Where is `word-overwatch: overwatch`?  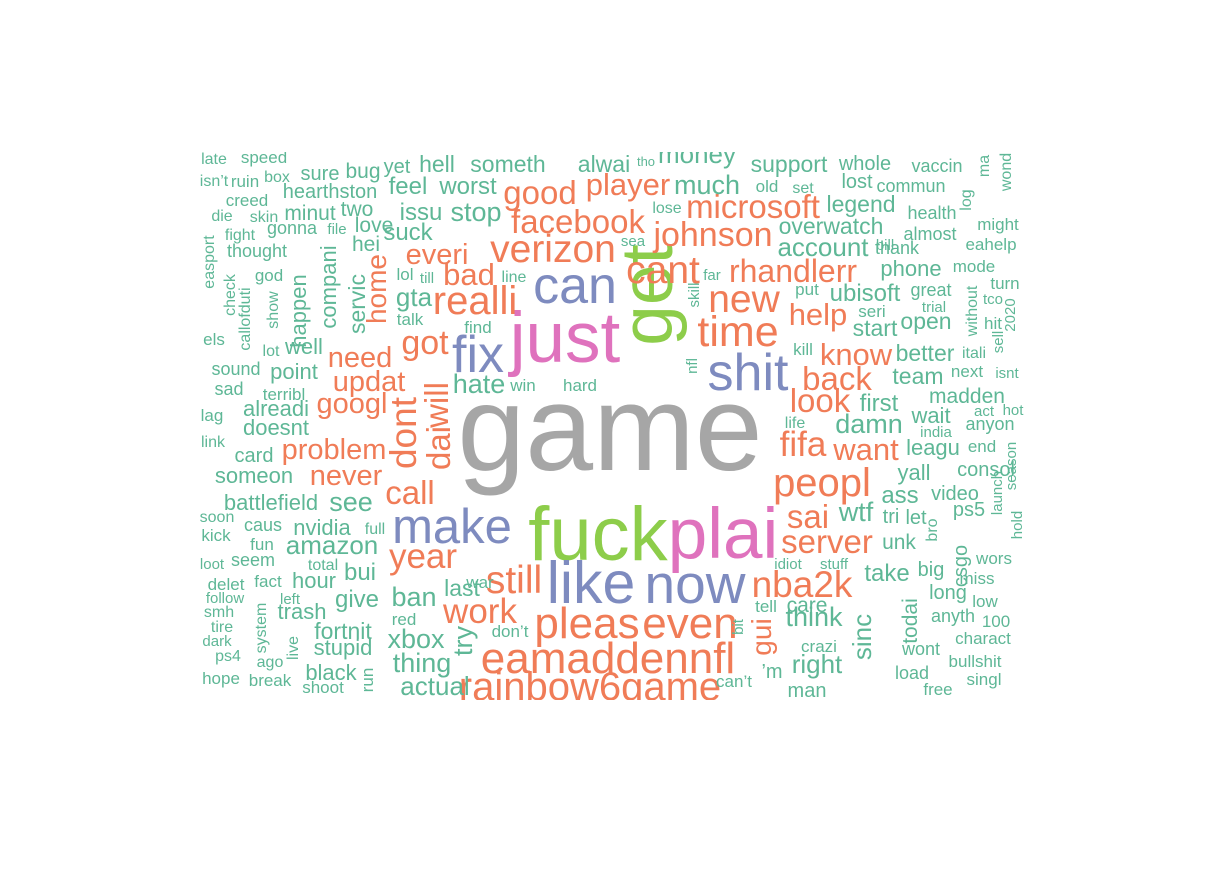
word-overwatch: overwatch is located at coordinates (831, 226).